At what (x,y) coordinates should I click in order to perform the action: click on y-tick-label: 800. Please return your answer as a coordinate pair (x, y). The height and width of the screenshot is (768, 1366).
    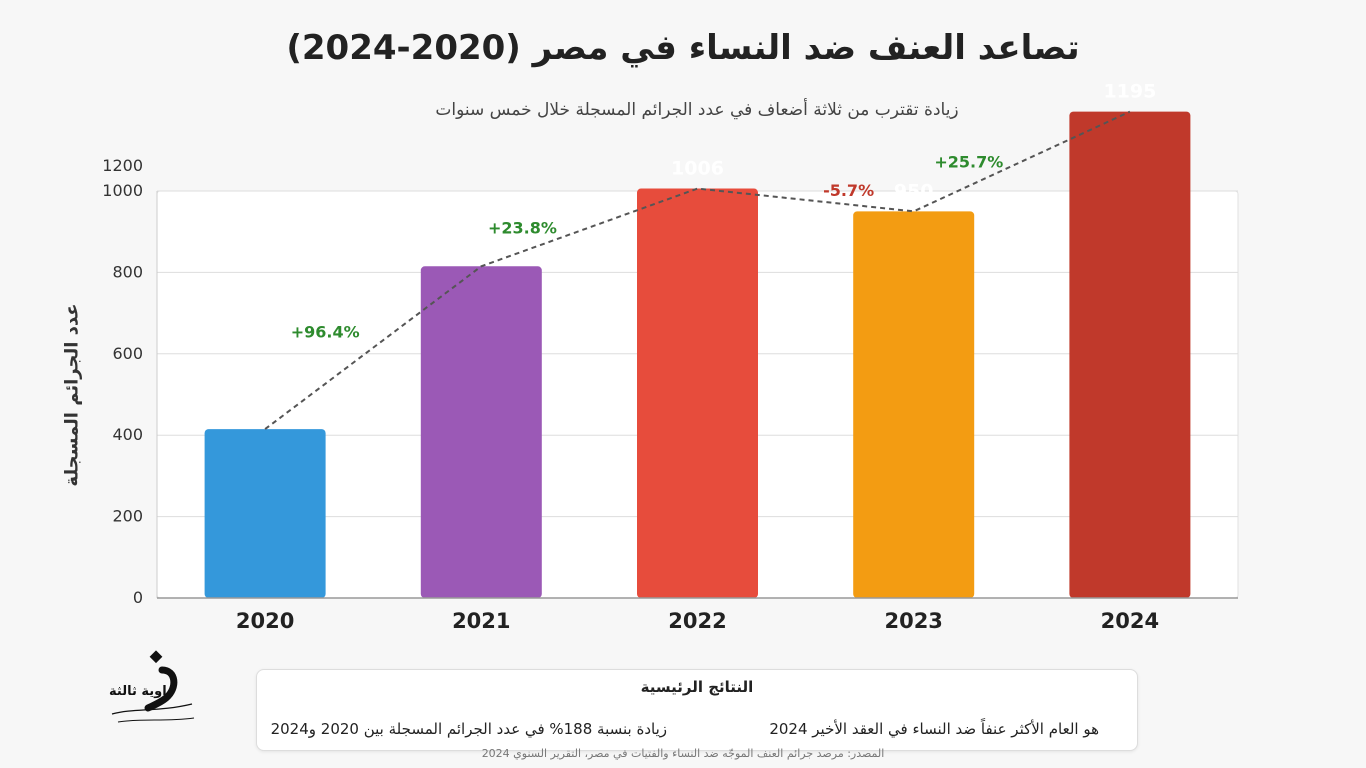
    Looking at the image, I should click on (127, 271).